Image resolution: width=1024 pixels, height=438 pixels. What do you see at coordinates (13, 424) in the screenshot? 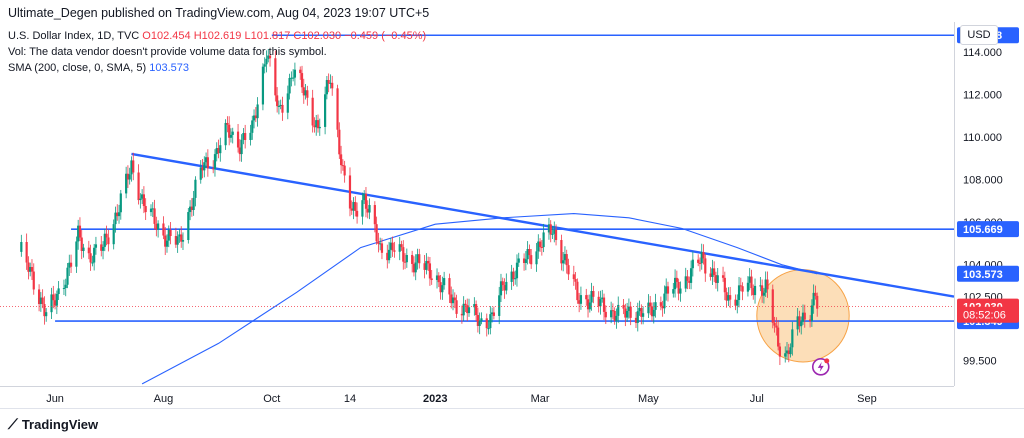
I see `tv-logo-icon: ⟋` at bounding box center [13, 424].